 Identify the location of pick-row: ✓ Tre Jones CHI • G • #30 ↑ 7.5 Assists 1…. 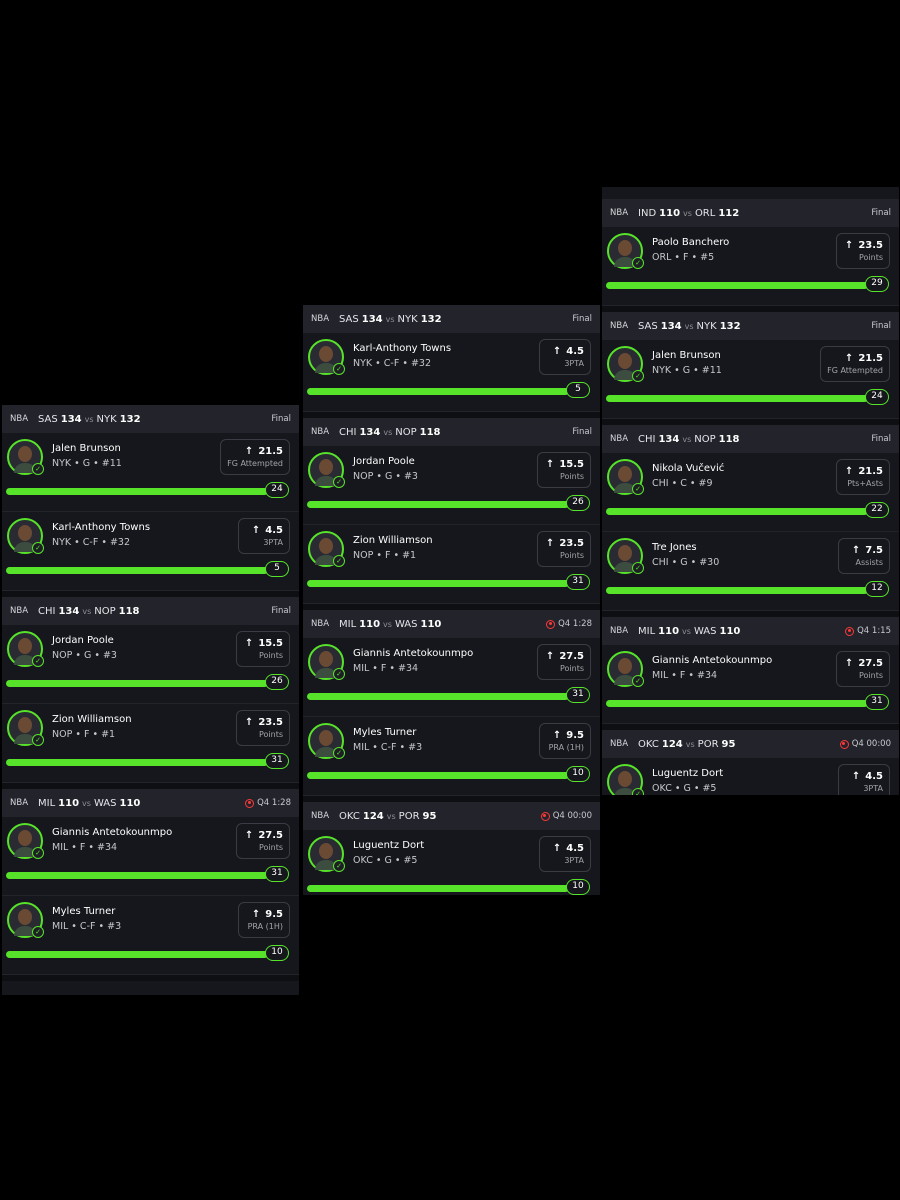
(750, 571).